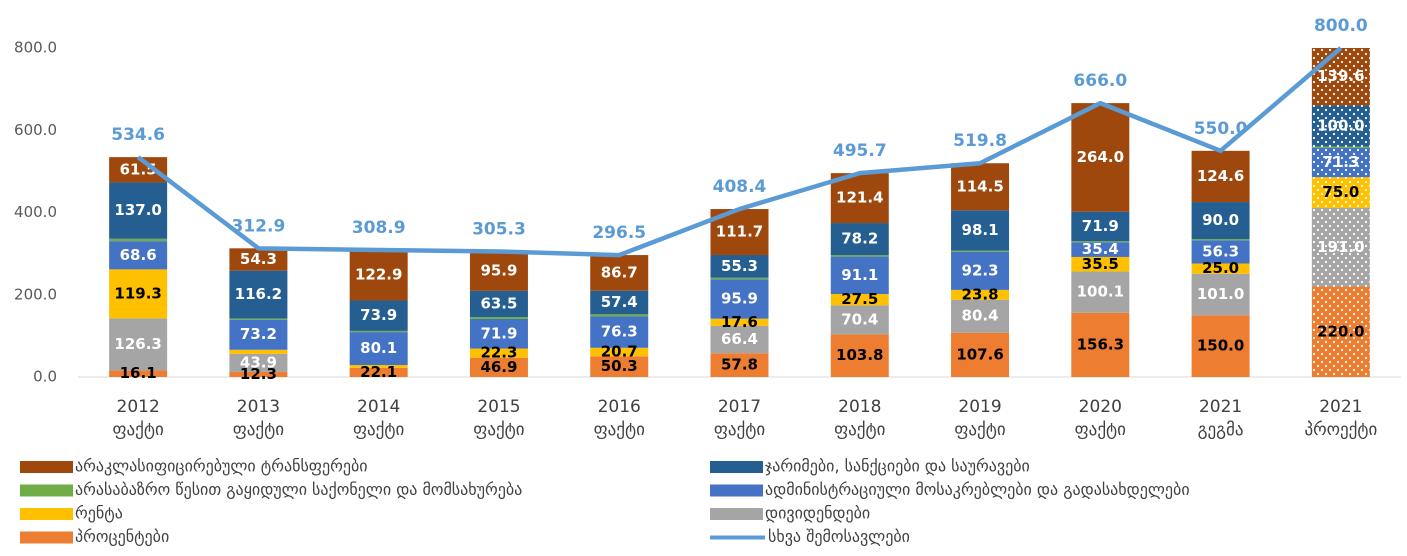 The height and width of the screenshot is (556, 1407). I want to click on legend-label: დივიდენდები, so click(817, 513).